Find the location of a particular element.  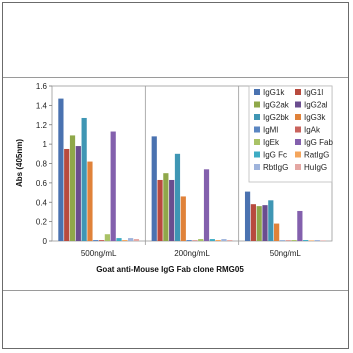

legend-label: IgG2al is located at coordinates (316, 105).